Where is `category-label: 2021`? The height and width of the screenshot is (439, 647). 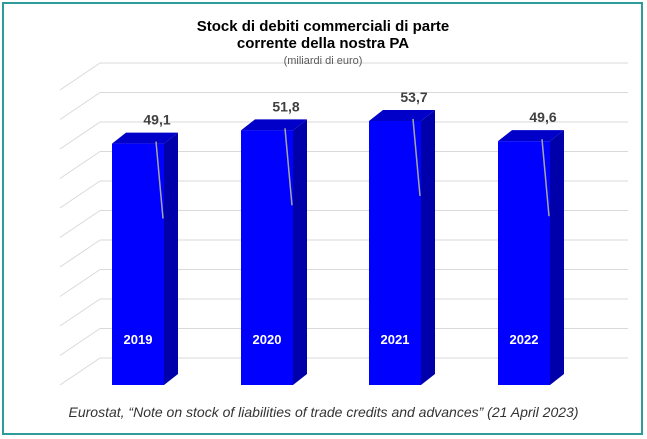 category-label: 2021 is located at coordinates (395, 339).